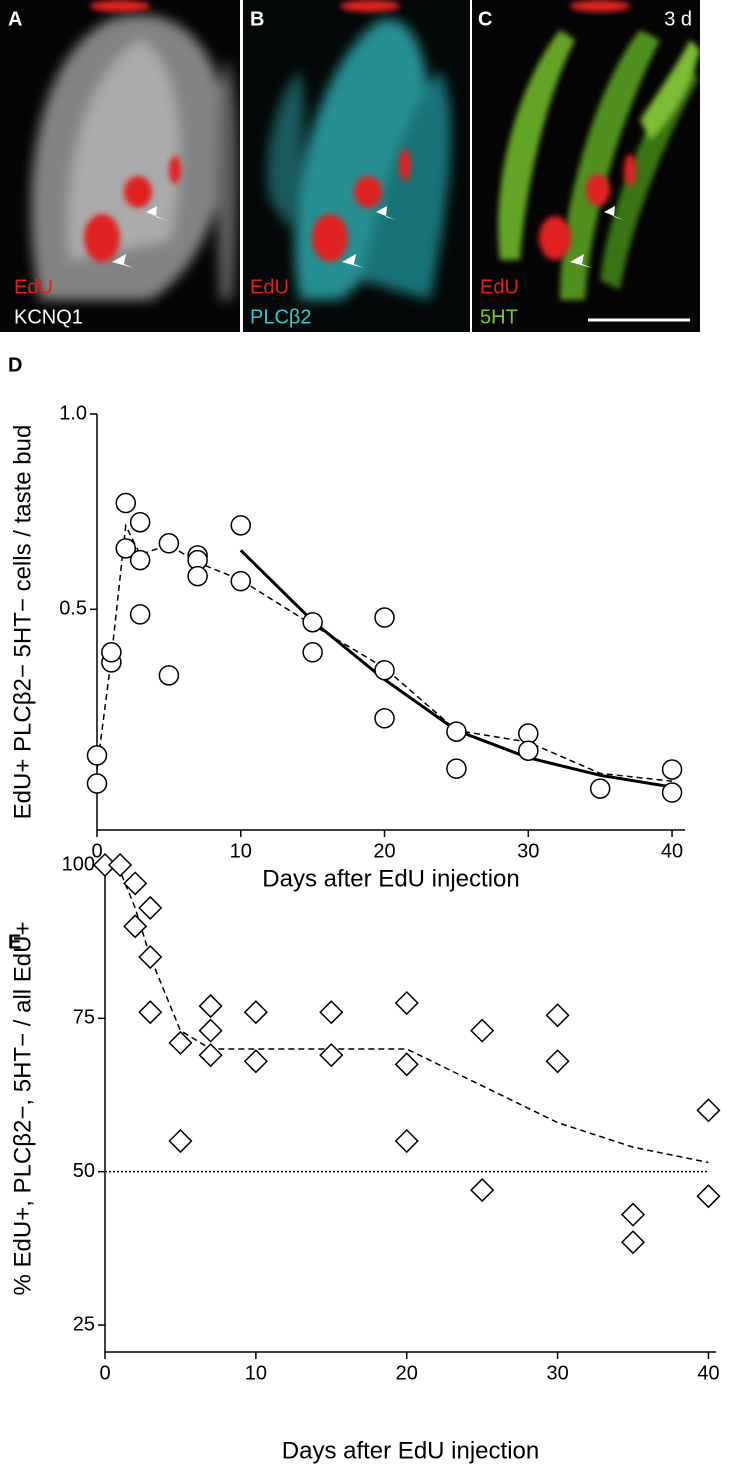 The height and width of the screenshot is (1480, 730). Describe the element at coordinates (356, 166) in the screenshot. I see `micrograph-b` at that location.